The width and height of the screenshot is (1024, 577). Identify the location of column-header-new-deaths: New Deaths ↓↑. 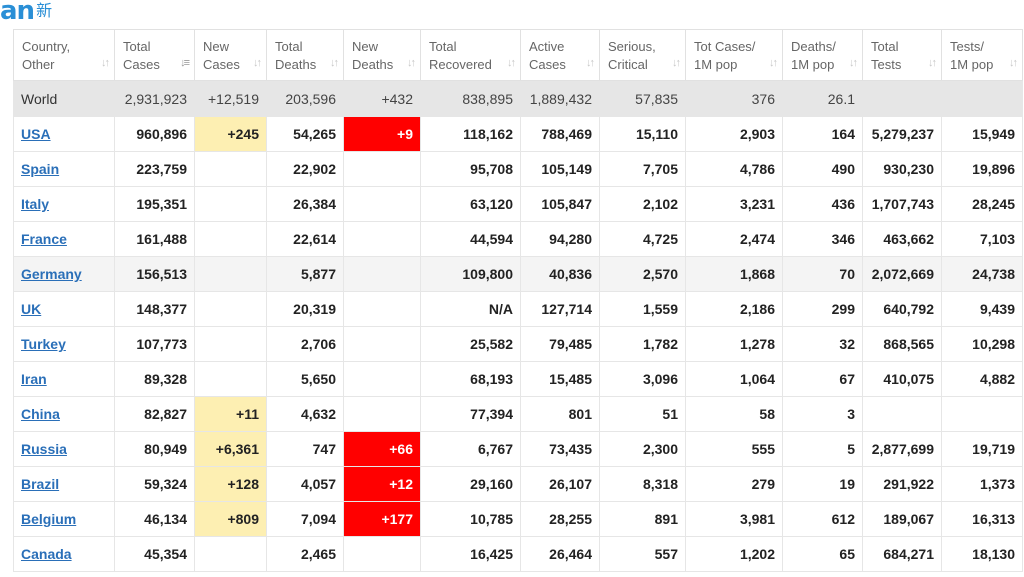
(382, 55).